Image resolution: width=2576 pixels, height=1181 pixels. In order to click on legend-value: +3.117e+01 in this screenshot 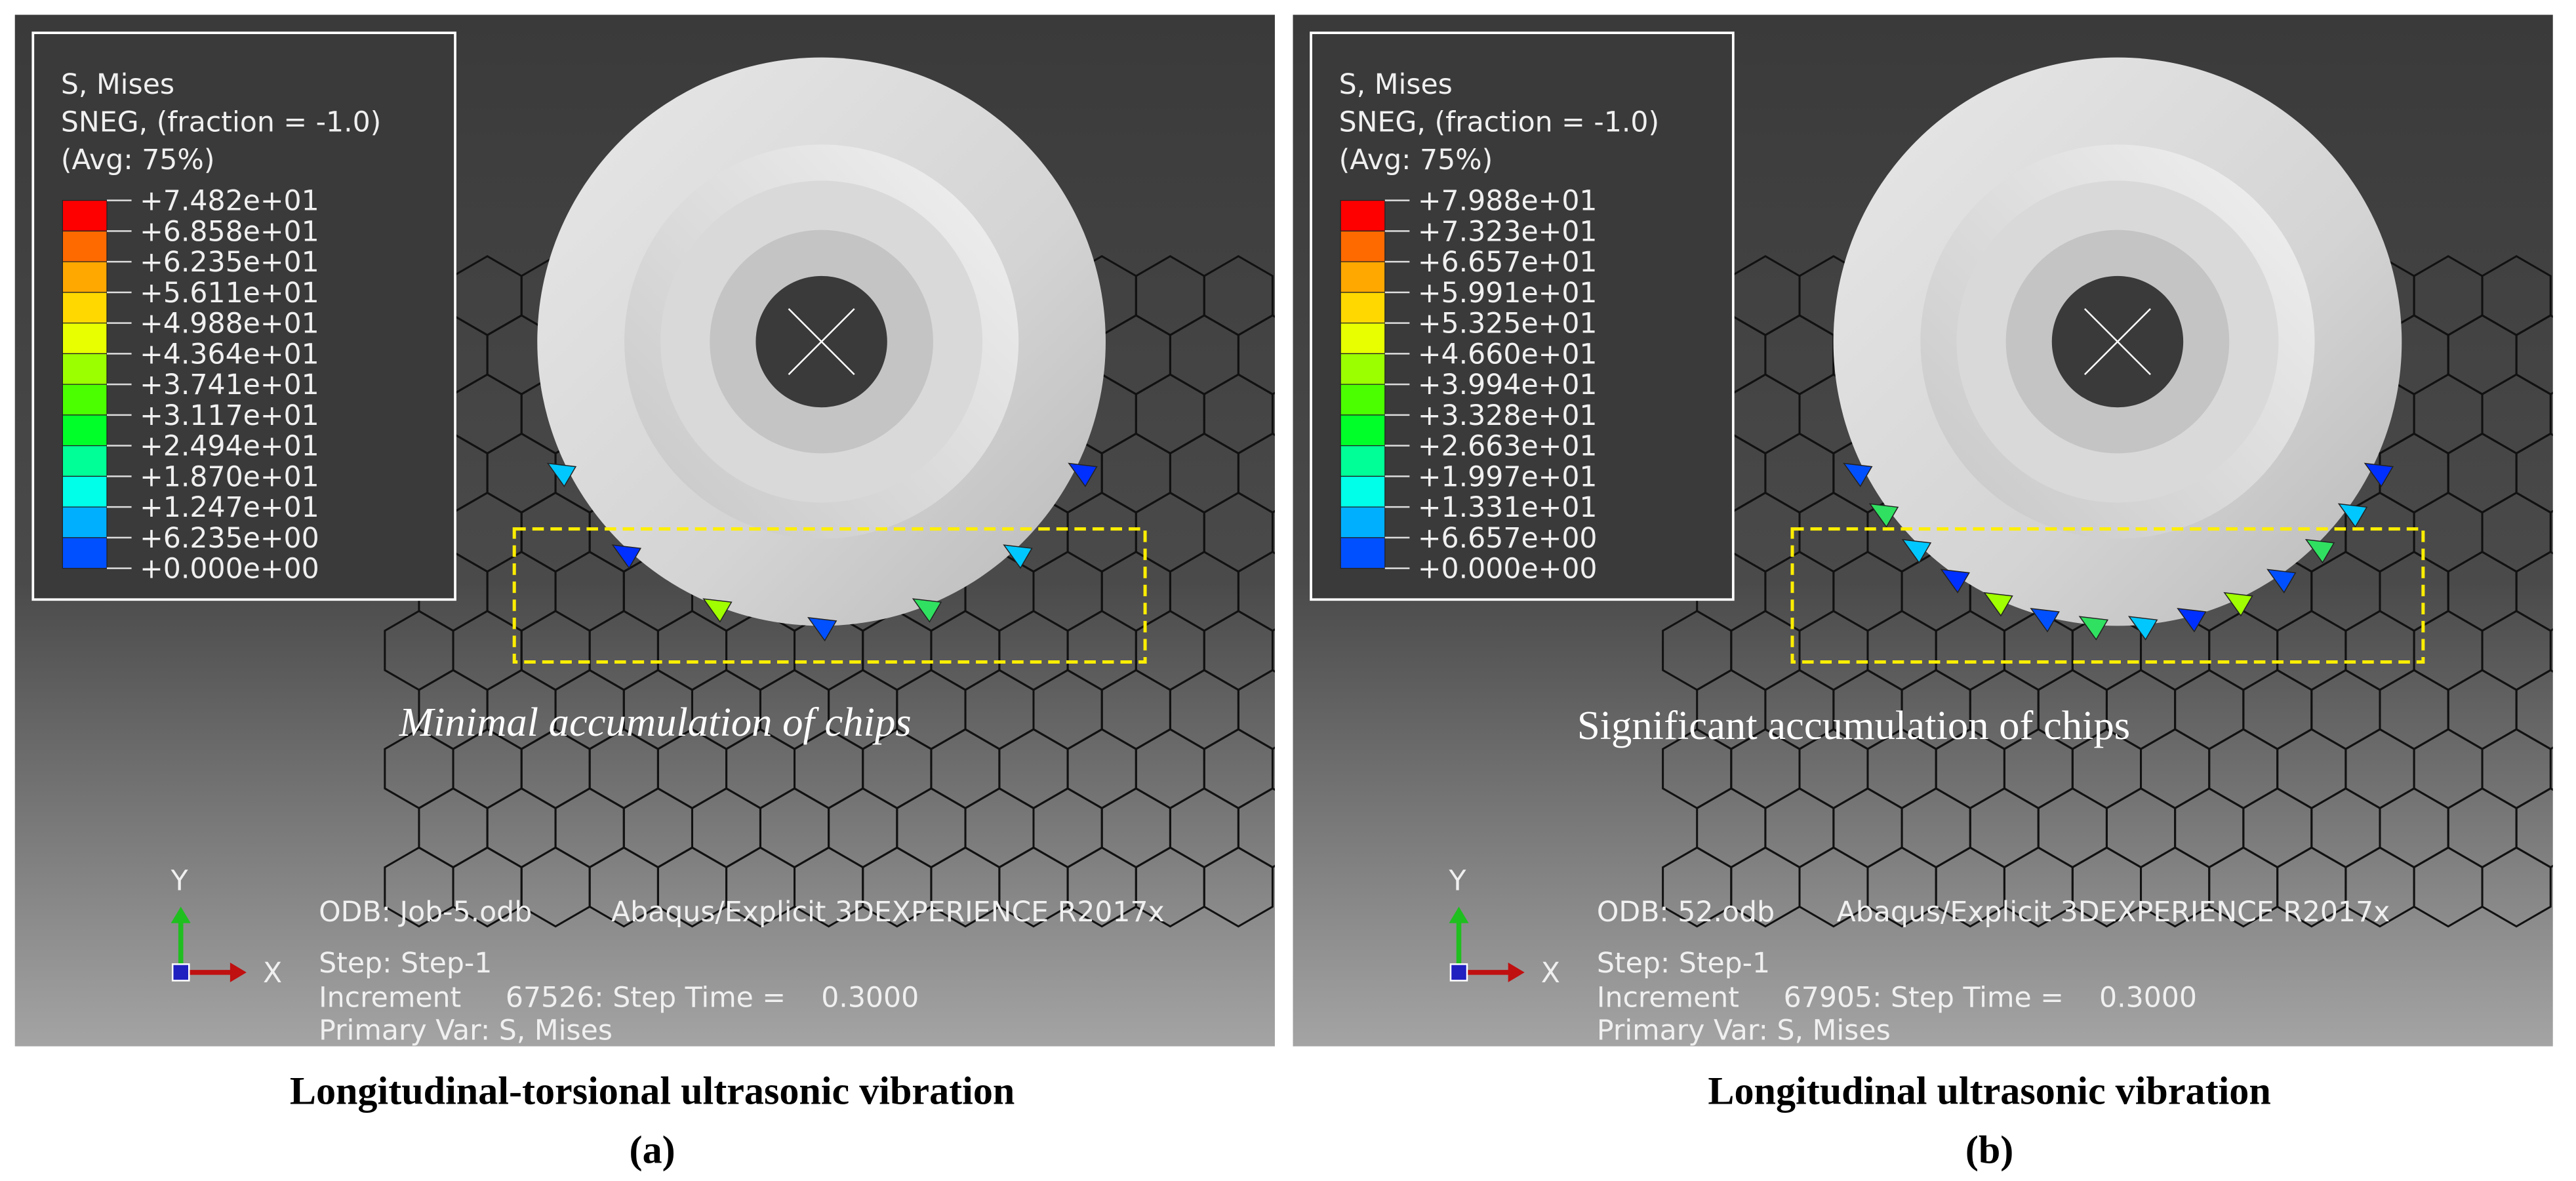, I will do `click(229, 415)`.